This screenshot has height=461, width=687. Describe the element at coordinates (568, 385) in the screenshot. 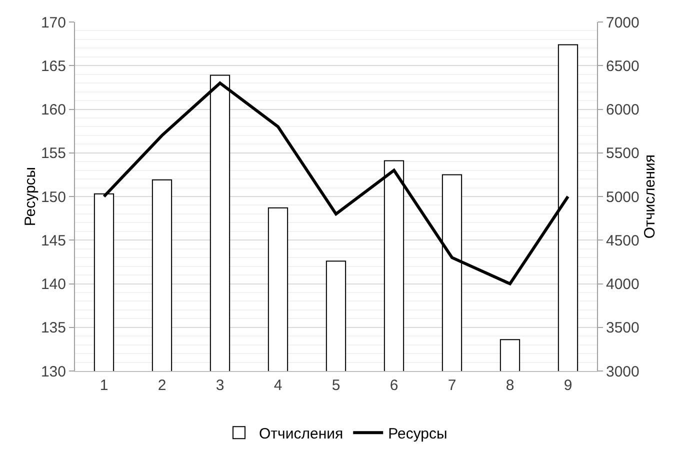

I see `x-tick-label: 9` at that location.